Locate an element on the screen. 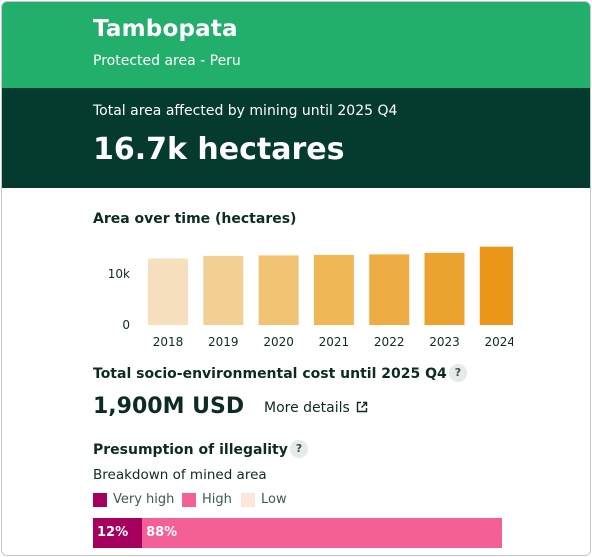  legend-swatch-high is located at coordinates (189, 500).